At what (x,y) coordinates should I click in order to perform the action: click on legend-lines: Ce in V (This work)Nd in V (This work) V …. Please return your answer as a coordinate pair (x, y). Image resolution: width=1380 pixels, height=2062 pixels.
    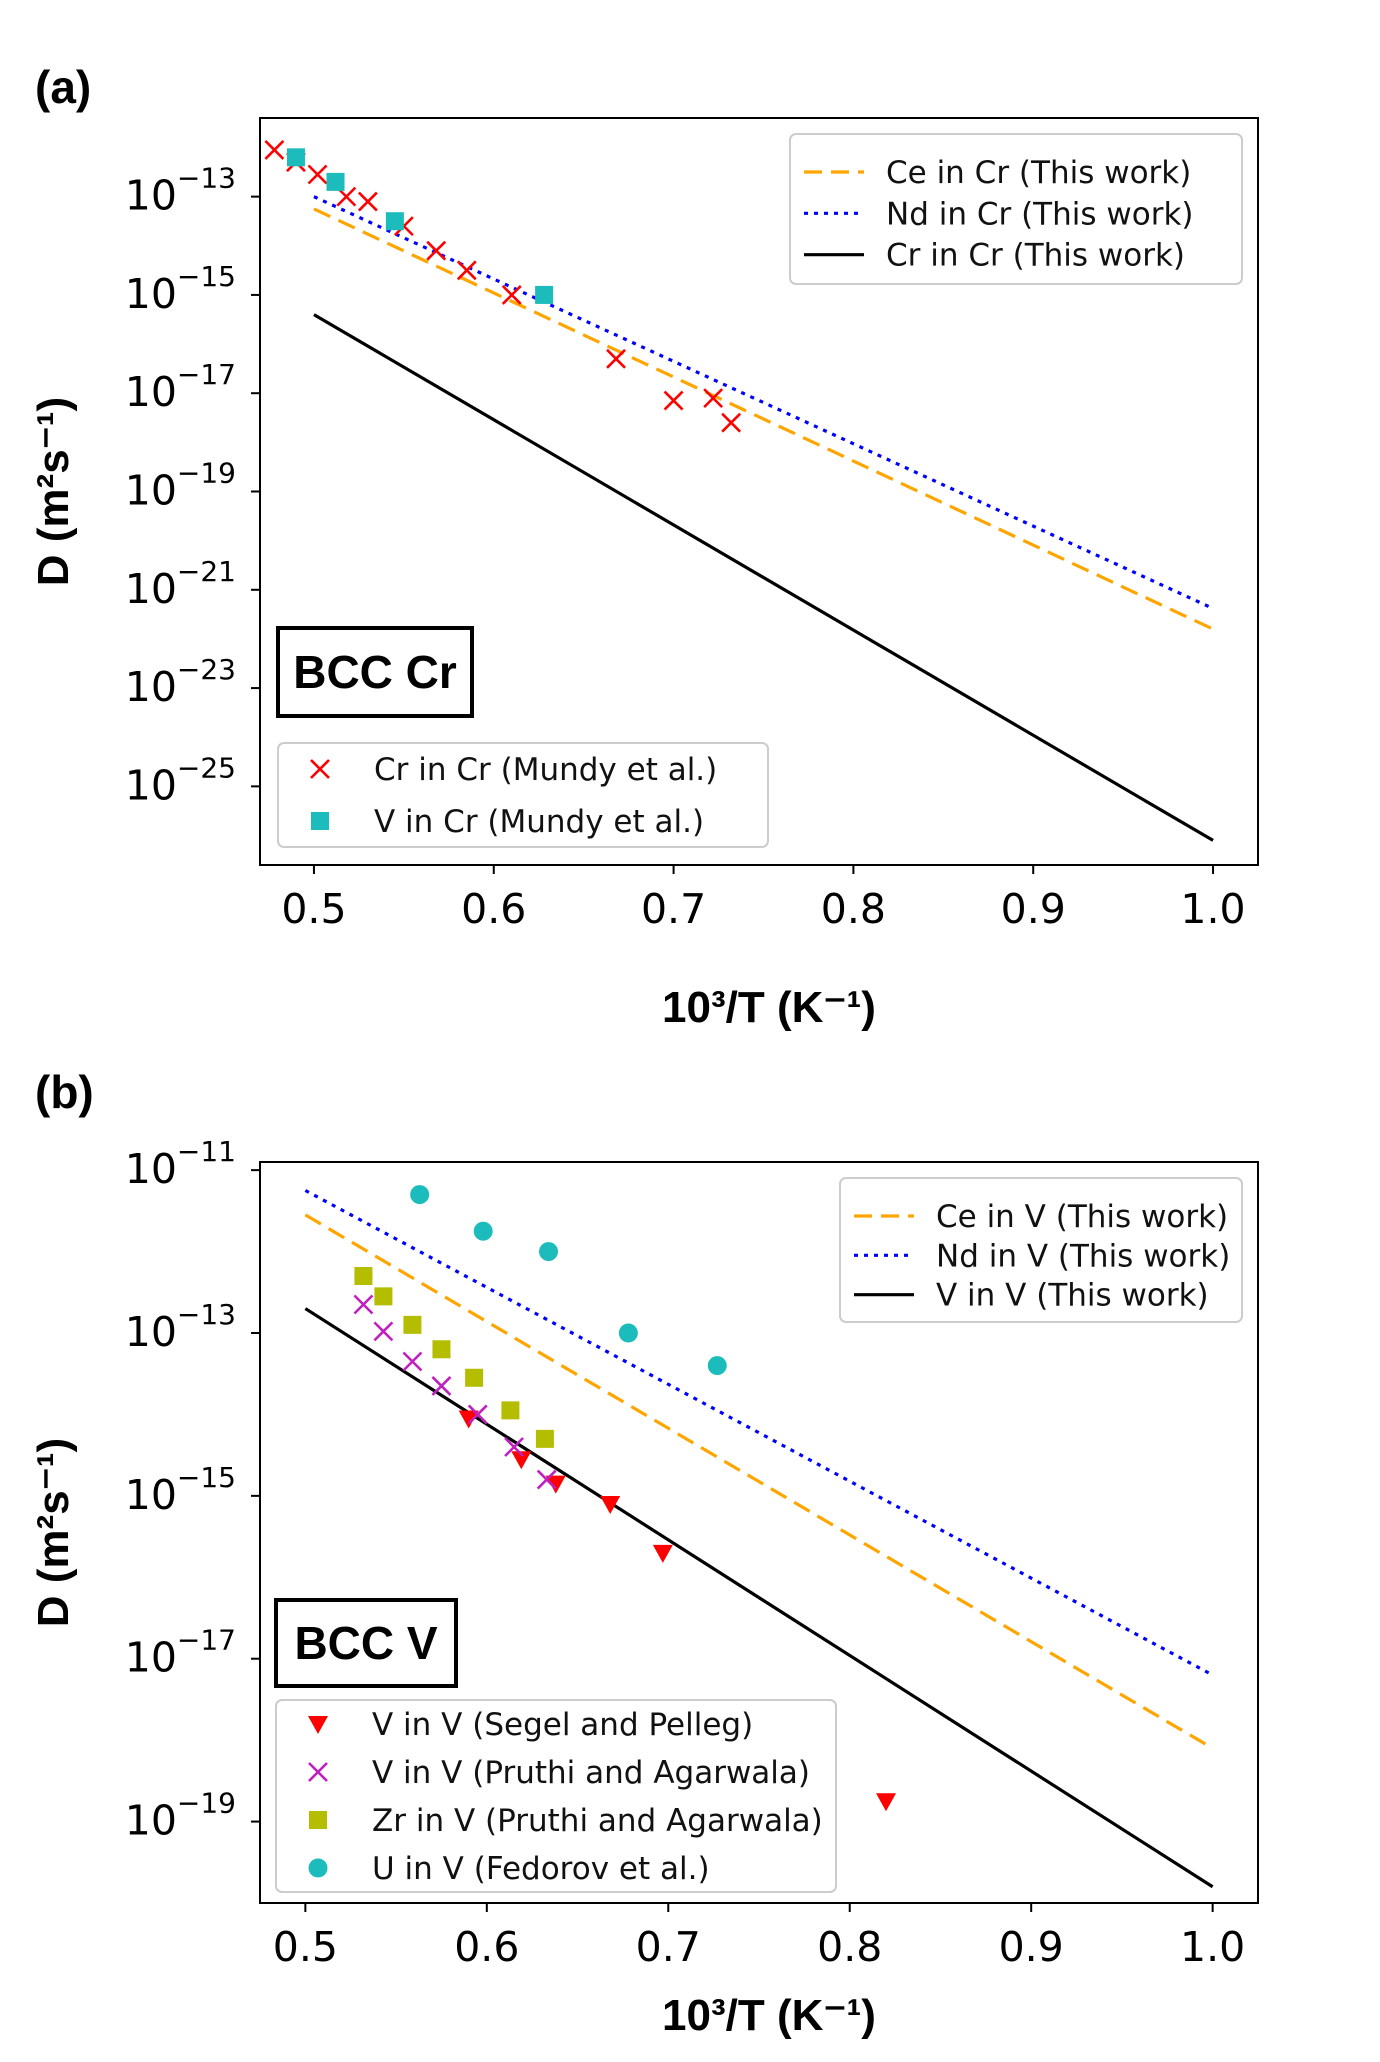
    Looking at the image, I should click on (1041, 1250).